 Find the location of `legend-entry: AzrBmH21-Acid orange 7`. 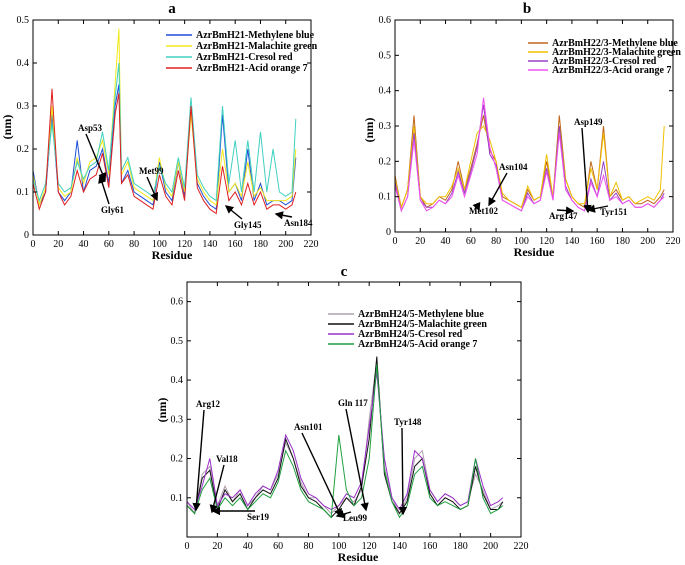

legend-entry: AzrBmH21-Acid orange 7 is located at coordinates (252, 68).